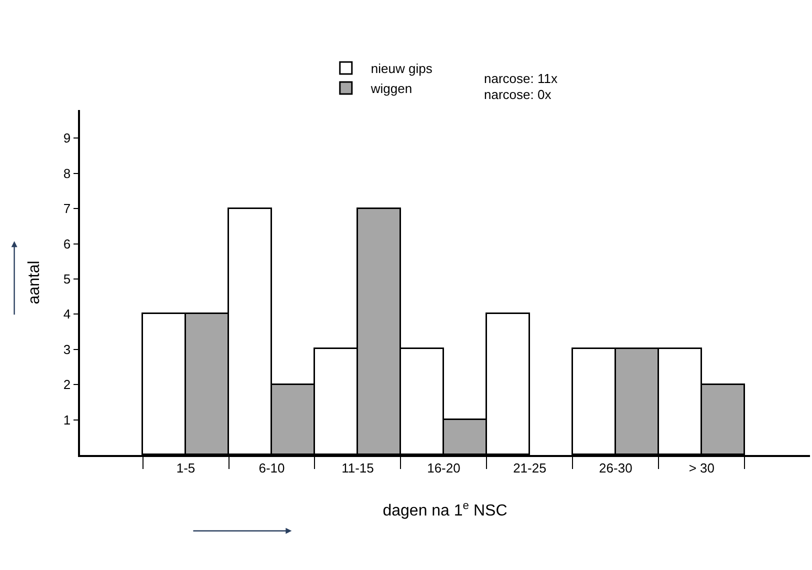 Image resolution: width=812 pixels, height=570 pixels. I want to click on text: narcose: 0x, so click(518, 94).